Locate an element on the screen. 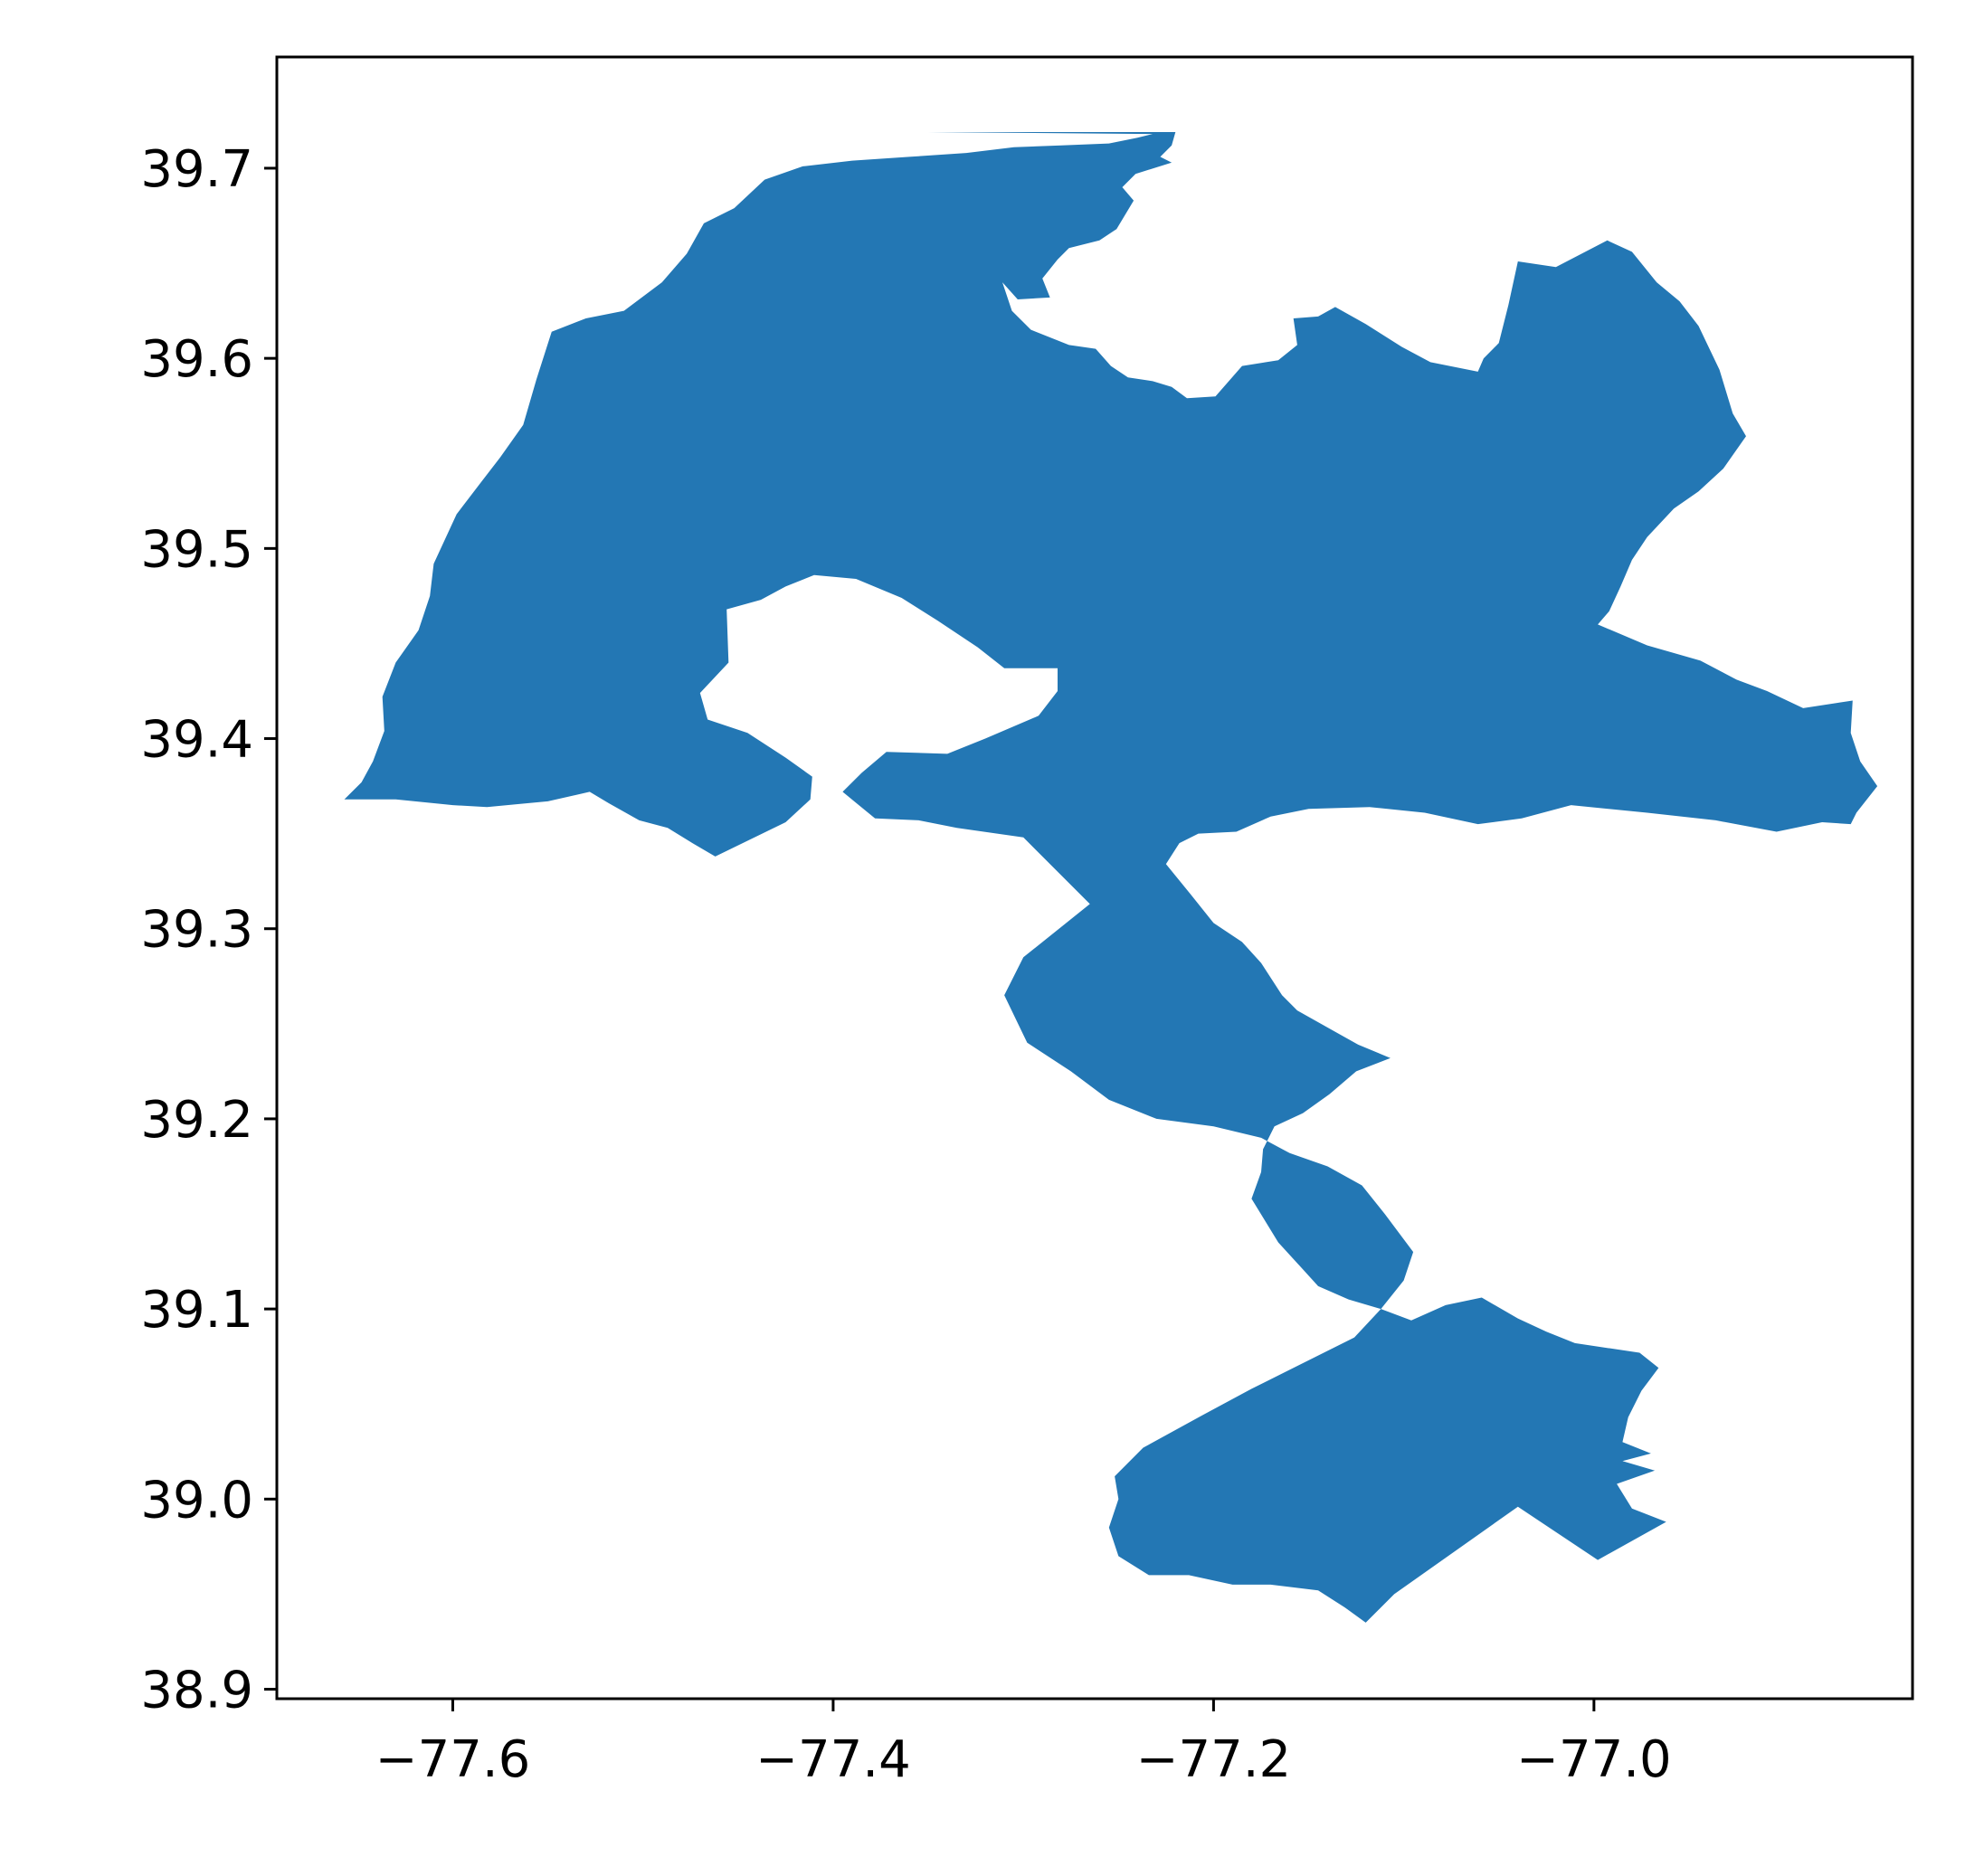  x-tick-label: −77.0 is located at coordinates (1594, 1759).